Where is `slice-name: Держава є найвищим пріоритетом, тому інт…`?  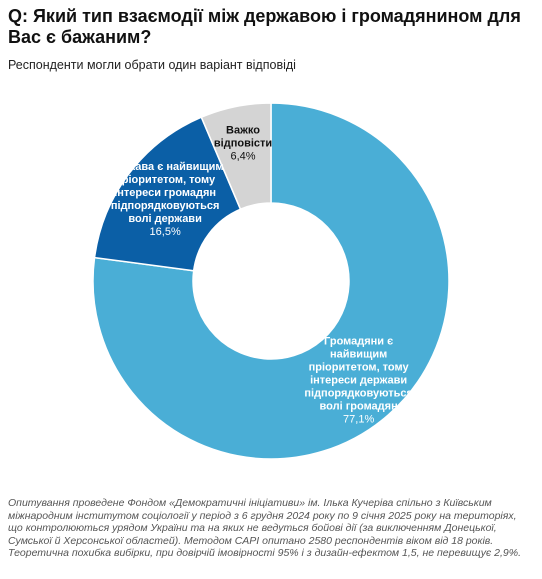
slice-name: Держава є найвищим пріоритетом, тому інт… is located at coordinates (165, 193).